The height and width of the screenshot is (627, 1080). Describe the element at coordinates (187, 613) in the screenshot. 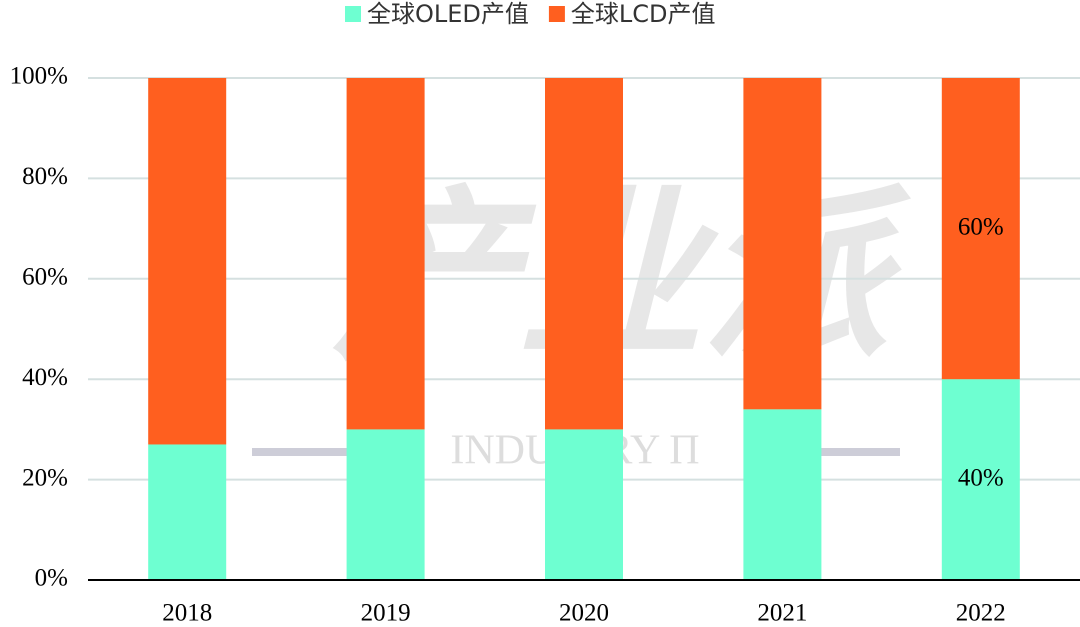

I see `x-tick-label: 2018` at that location.